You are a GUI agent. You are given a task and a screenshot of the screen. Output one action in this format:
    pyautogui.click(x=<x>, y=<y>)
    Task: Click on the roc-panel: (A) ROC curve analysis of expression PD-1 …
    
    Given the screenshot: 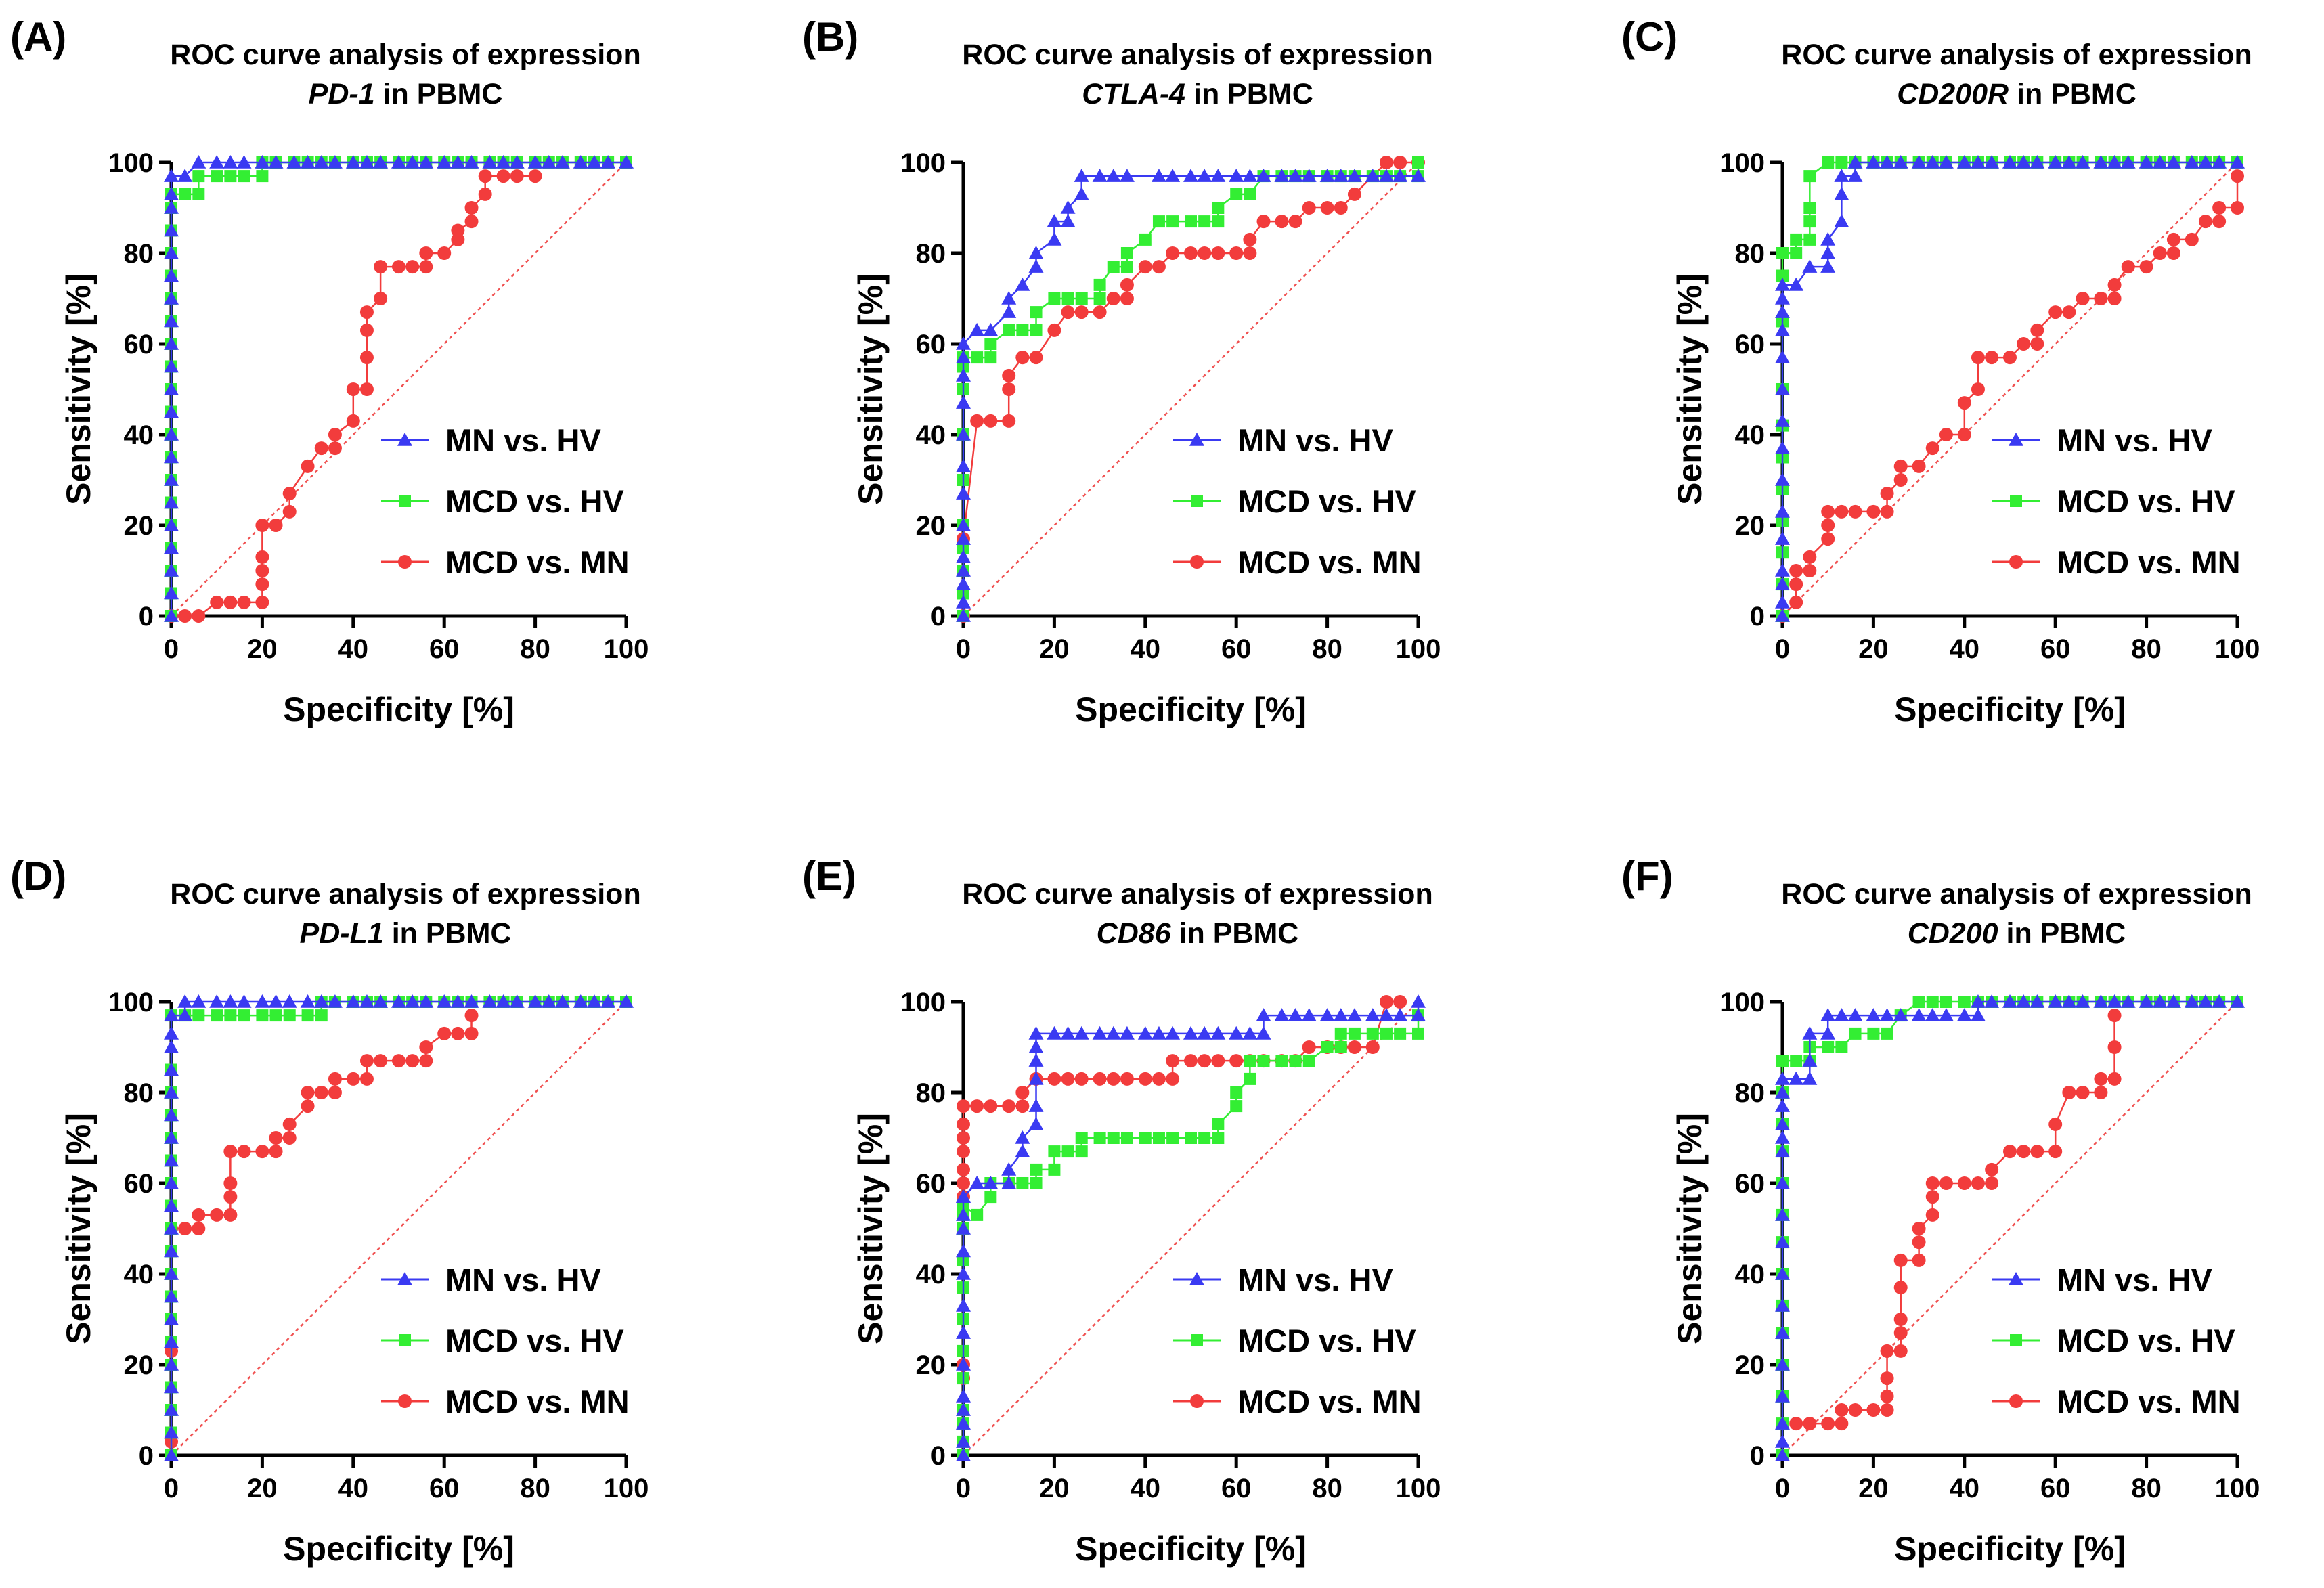 What is the action you would take?
    pyautogui.click(x=330, y=371)
    